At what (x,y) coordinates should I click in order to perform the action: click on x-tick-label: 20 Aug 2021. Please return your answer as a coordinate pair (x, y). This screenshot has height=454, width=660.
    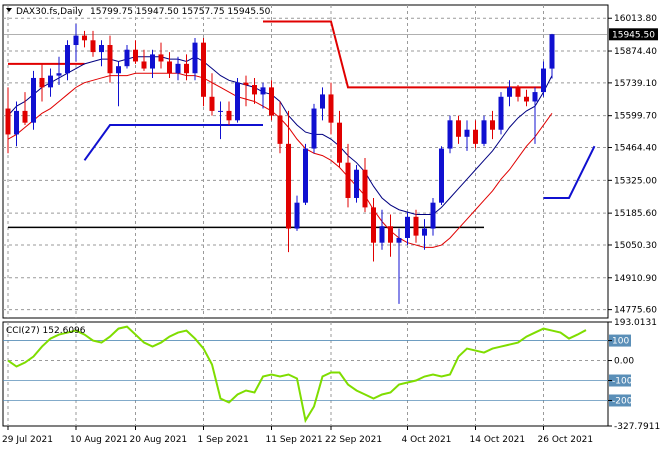
    Looking at the image, I should click on (159, 440).